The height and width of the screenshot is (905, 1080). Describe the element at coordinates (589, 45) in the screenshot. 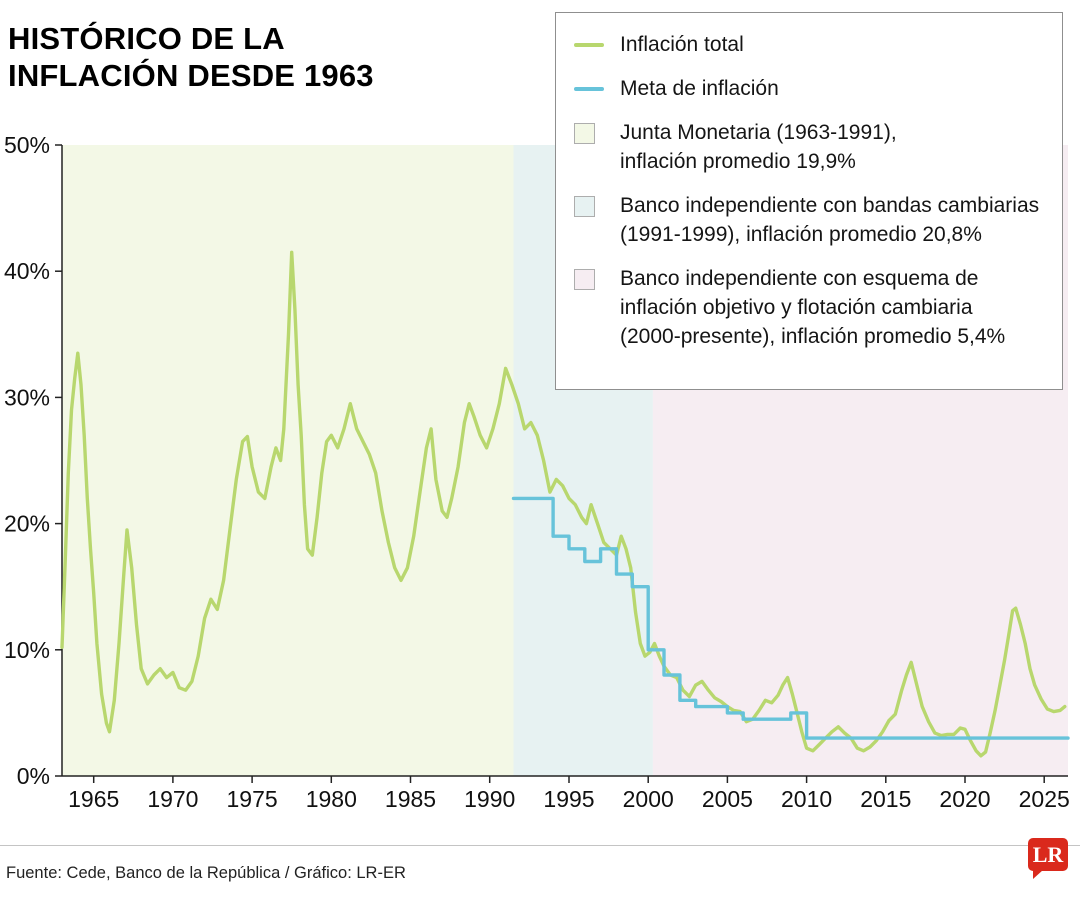

I see `inflation-total-line-swatch` at that location.